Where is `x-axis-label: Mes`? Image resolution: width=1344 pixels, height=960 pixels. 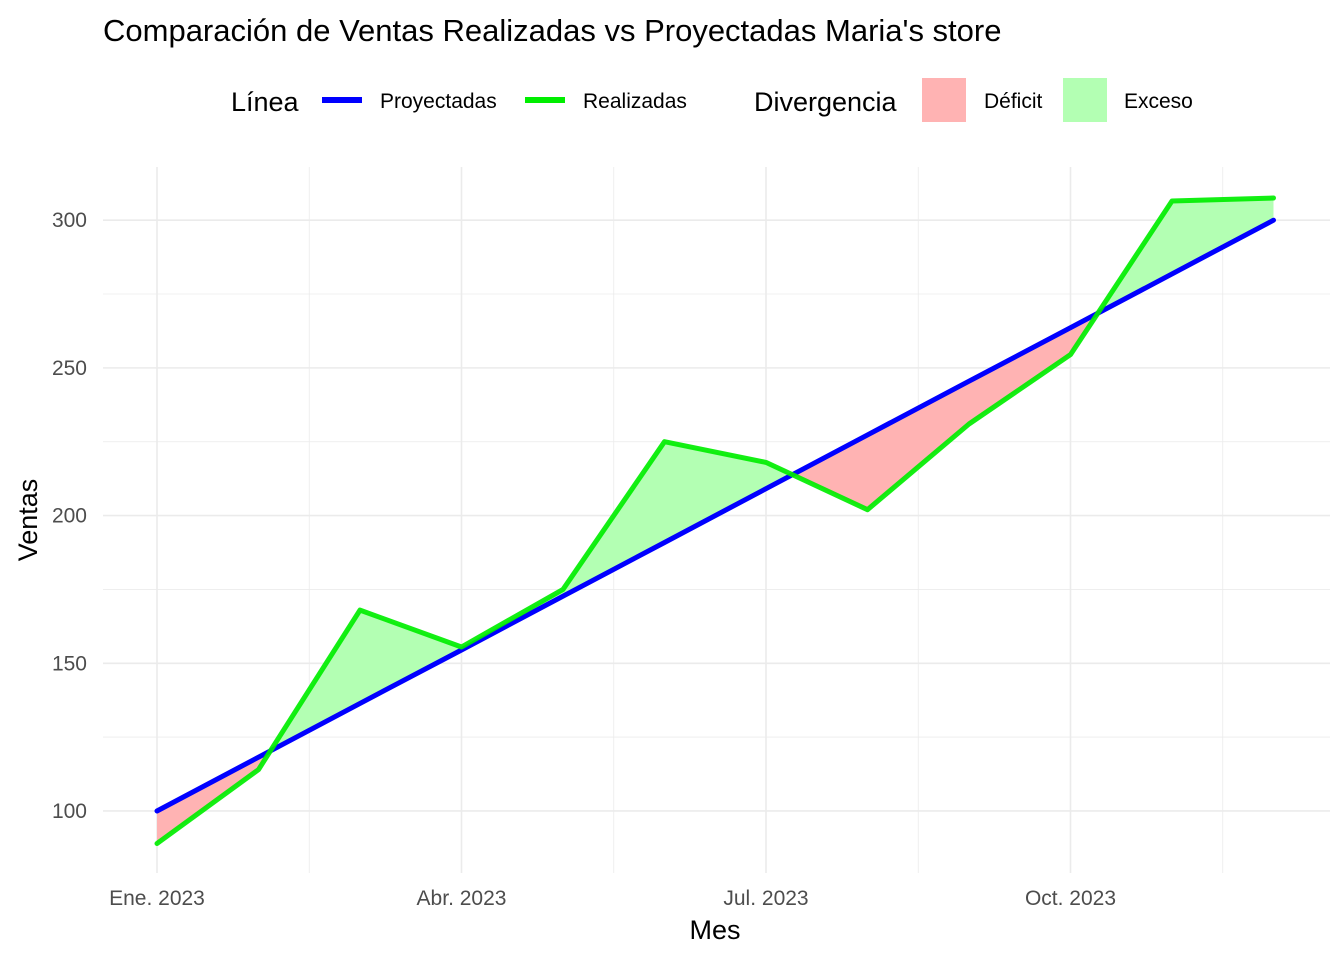 x-axis-label: Mes is located at coordinates (714, 930).